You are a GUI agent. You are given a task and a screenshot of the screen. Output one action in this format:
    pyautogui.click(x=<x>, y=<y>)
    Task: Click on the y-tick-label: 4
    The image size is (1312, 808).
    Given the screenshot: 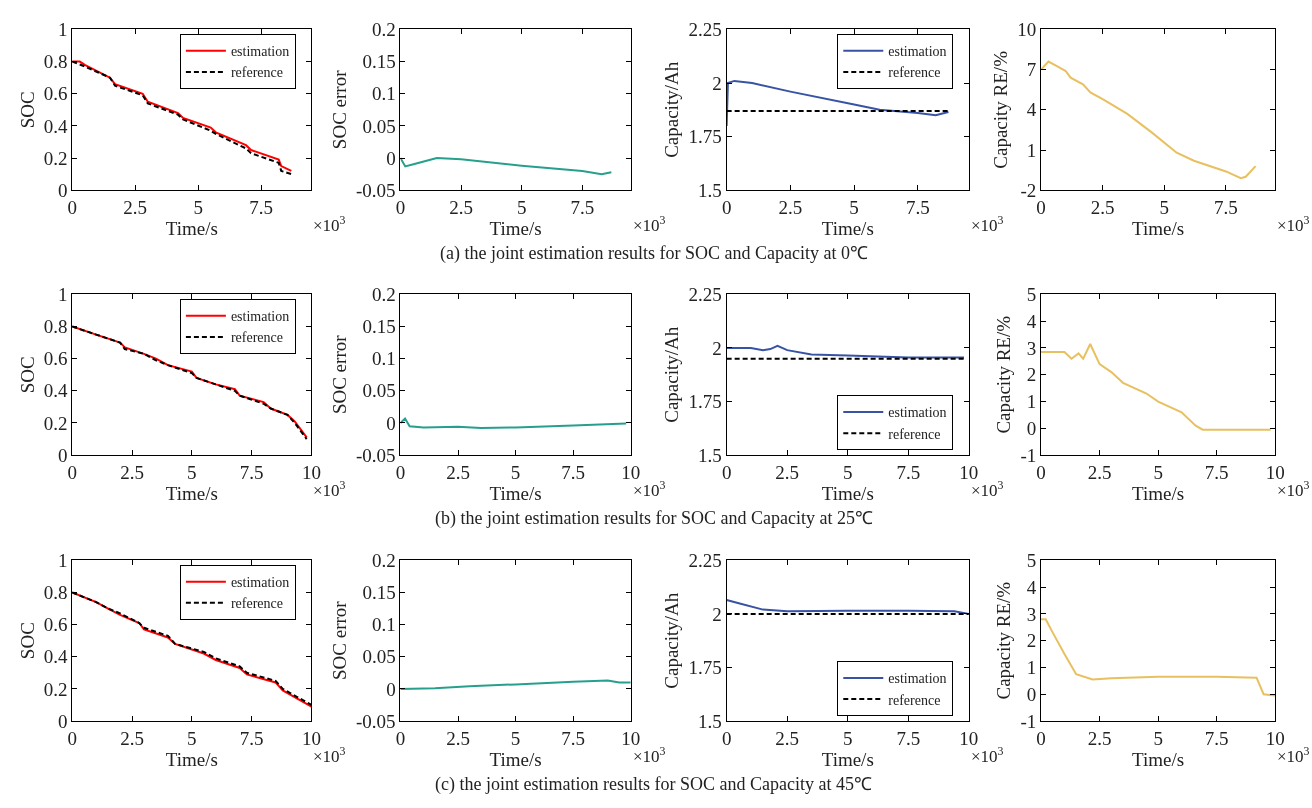 What is the action you would take?
    pyautogui.click(x=1031, y=321)
    